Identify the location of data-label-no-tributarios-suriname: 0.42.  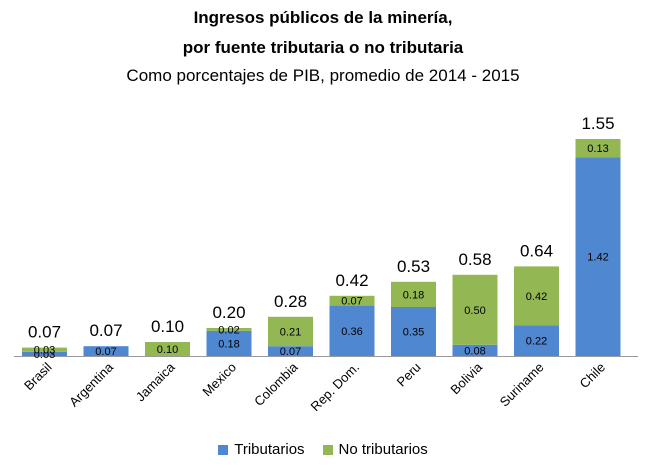
(536, 297).